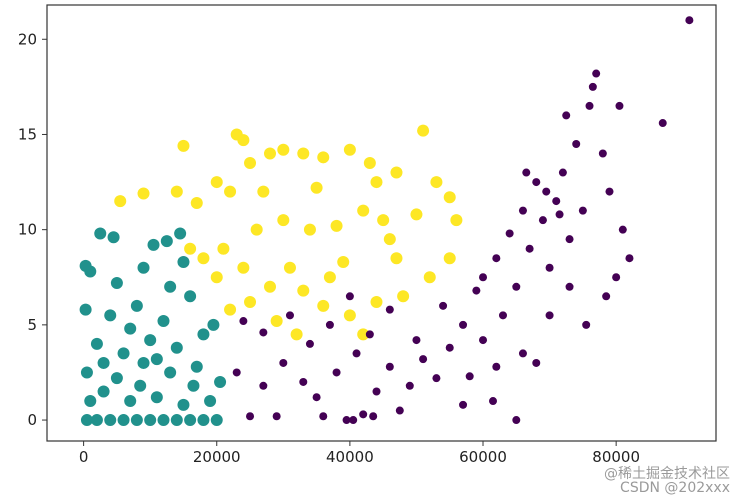  What do you see at coordinates (667, 474) in the screenshot?
I see `watermark-juejin: @稀土掘金技术社区` at bounding box center [667, 474].